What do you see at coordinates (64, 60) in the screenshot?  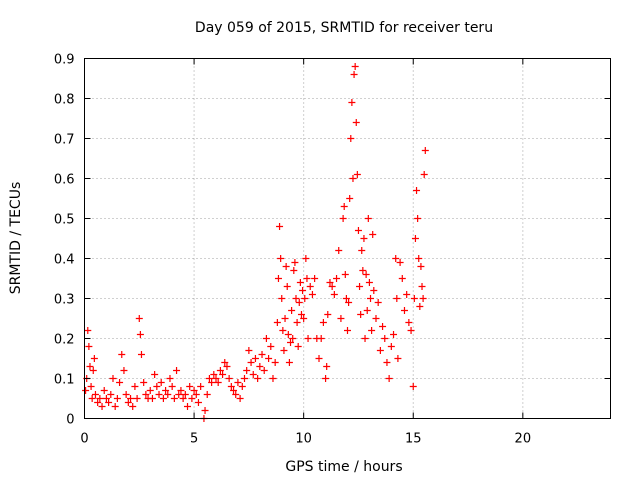 I see `y-tick-label: 0.9` at bounding box center [64, 60].